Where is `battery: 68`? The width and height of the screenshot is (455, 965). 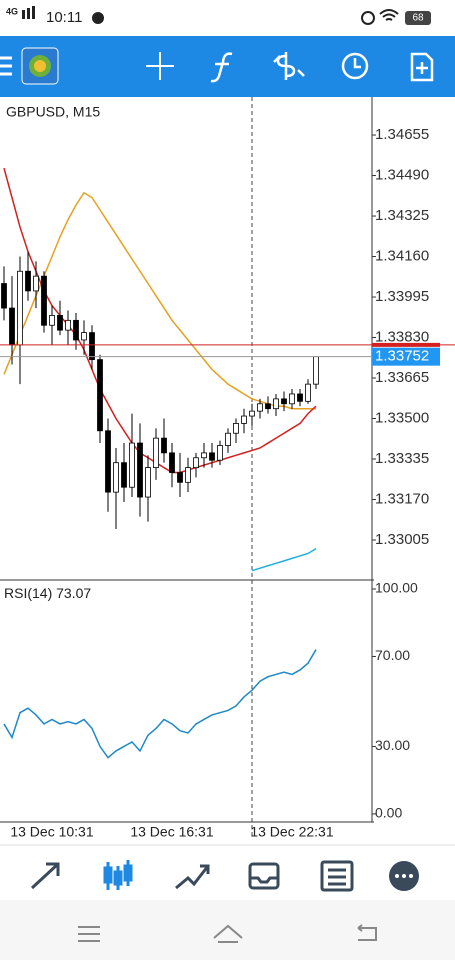 battery: 68 is located at coordinates (418, 18).